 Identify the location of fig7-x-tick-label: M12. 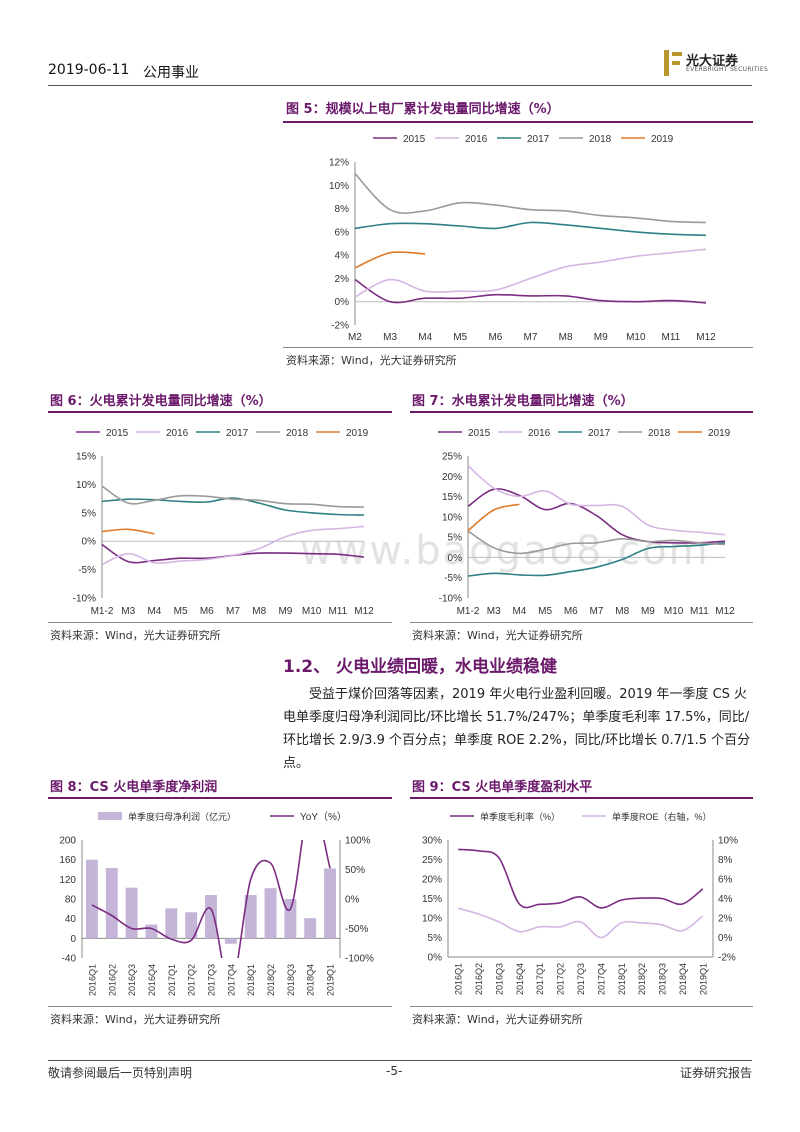
(725, 611).